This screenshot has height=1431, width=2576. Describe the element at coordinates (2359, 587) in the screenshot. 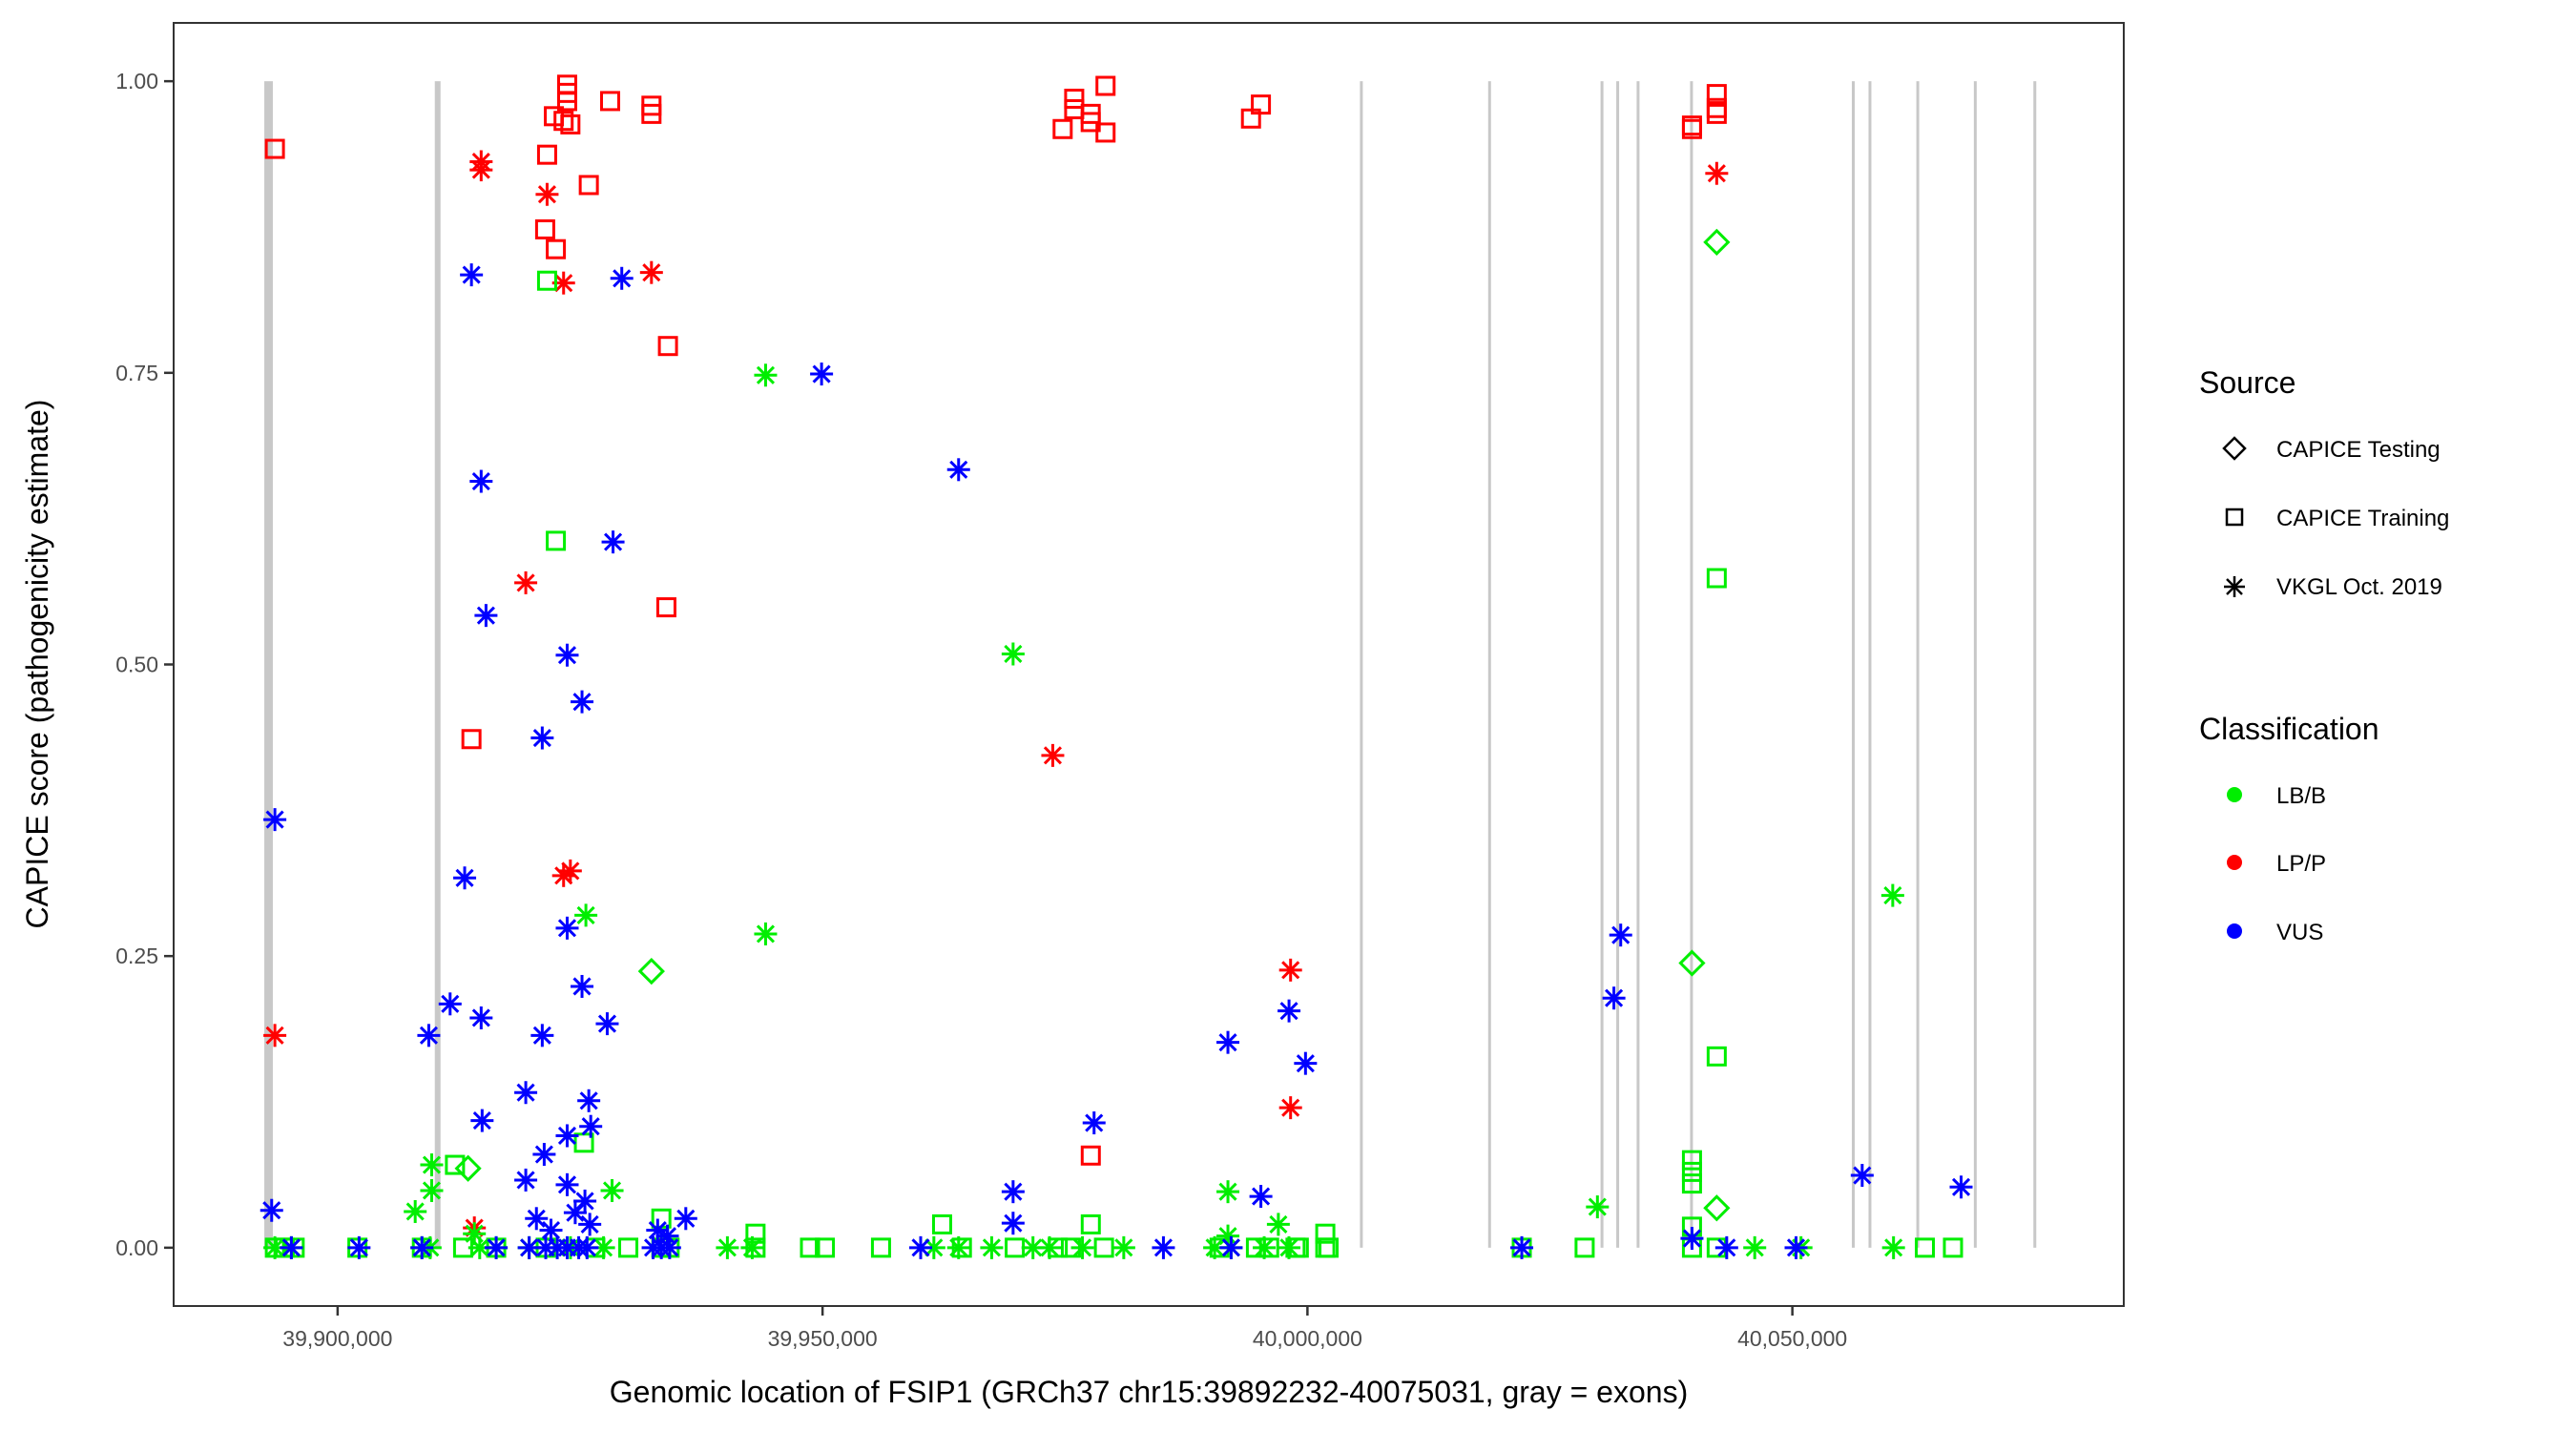

I see `legend-label: VKGL Oct. 2019` at that location.